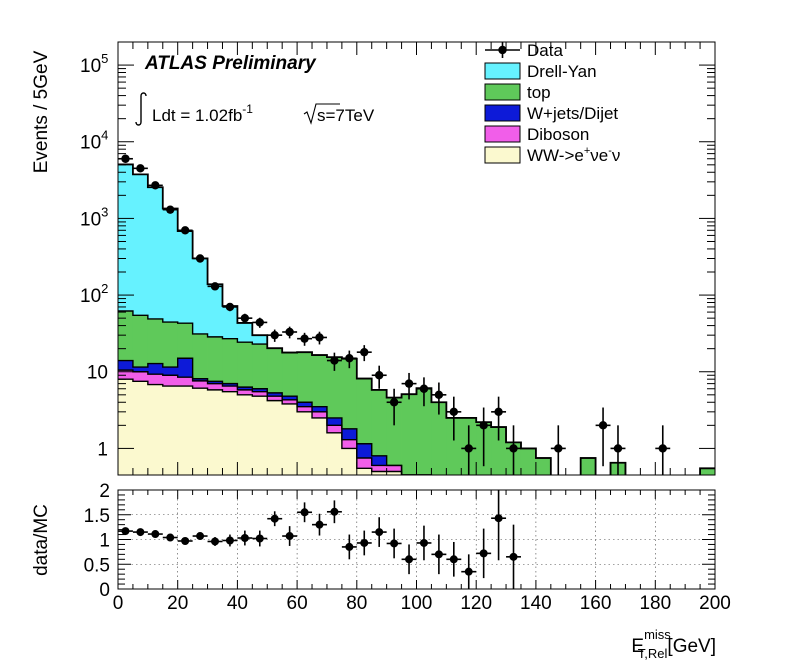 This screenshot has width=796, height=662. Describe the element at coordinates (715, 603) in the screenshot. I see `x-tick-label: 200` at that location.